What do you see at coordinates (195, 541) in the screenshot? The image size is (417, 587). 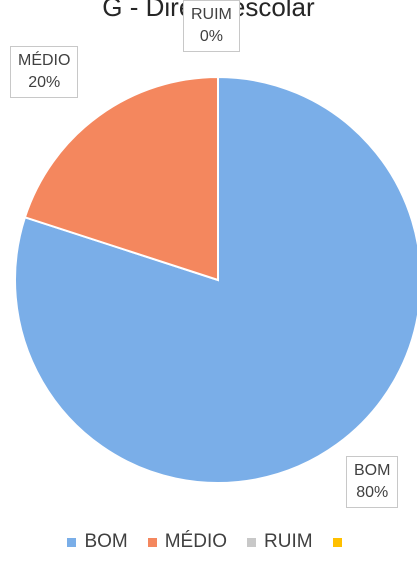 I see `legend-label-medio: MÉDIO` at bounding box center [195, 541].